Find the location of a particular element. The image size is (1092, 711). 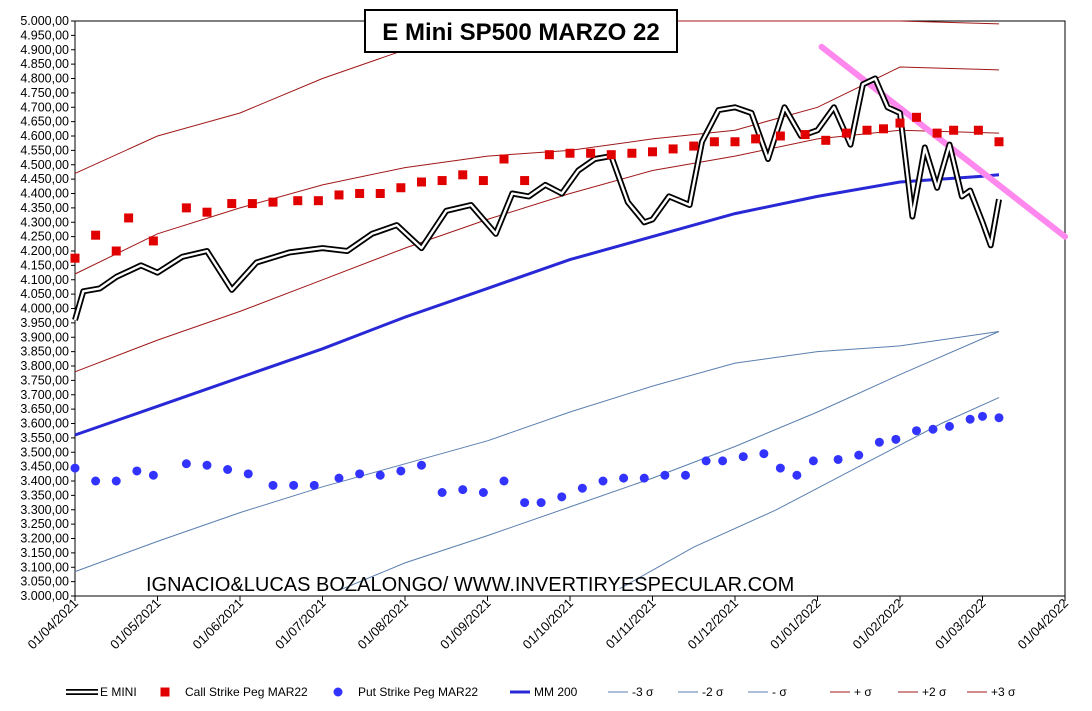

y-tick-label: 3.650,00 is located at coordinates (44, 409).